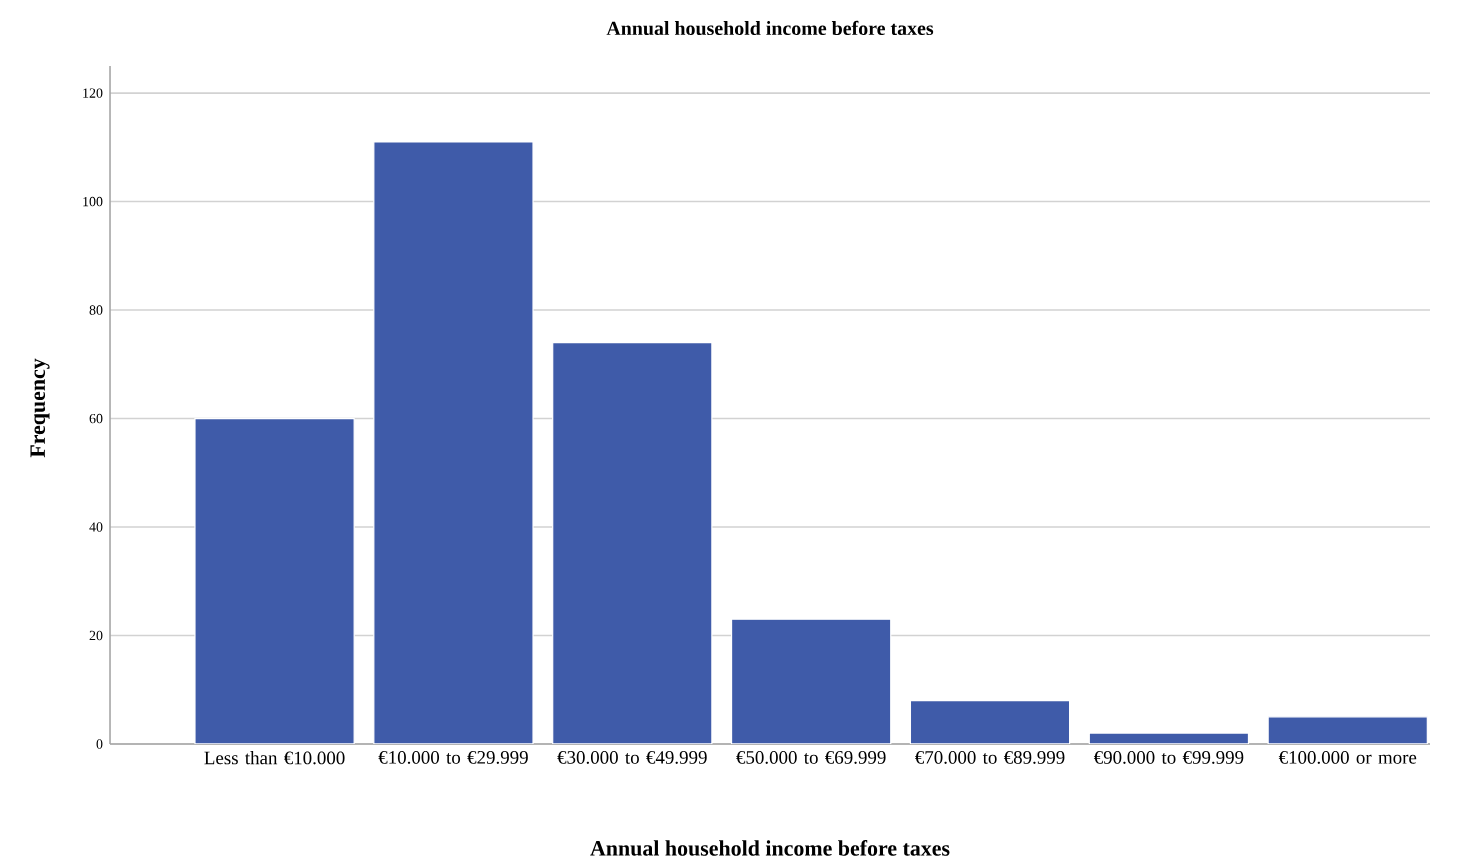 The width and height of the screenshot is (1476, 868). Describe the element at coordinates (453, 757) in the screenshot. I see `x-tick-label: €10.000 to €29.999` at that location.